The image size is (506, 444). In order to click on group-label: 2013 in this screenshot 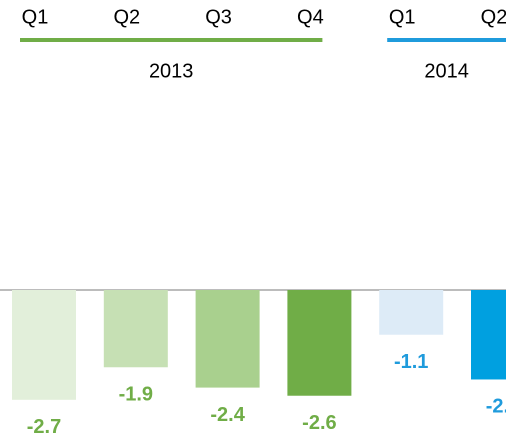, I will do `click(171, 71)`.